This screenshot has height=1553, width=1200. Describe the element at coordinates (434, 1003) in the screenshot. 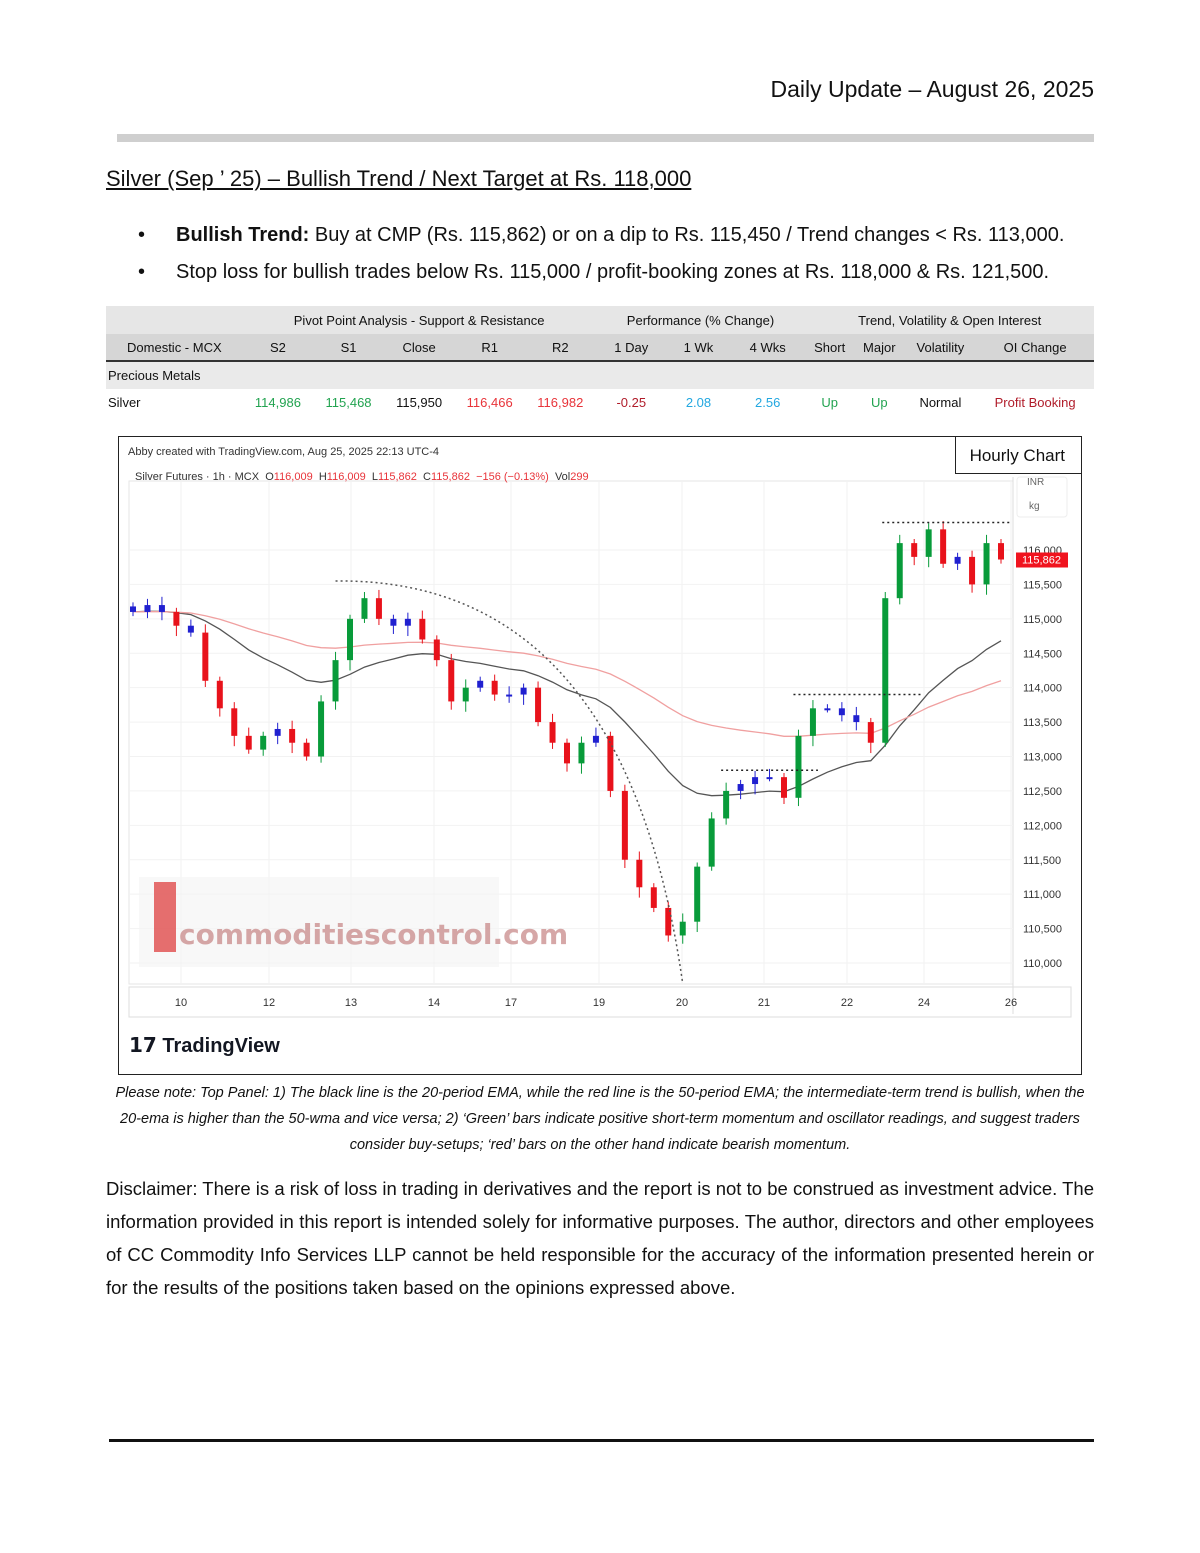

I see `x-tick-label: 14` at that location.